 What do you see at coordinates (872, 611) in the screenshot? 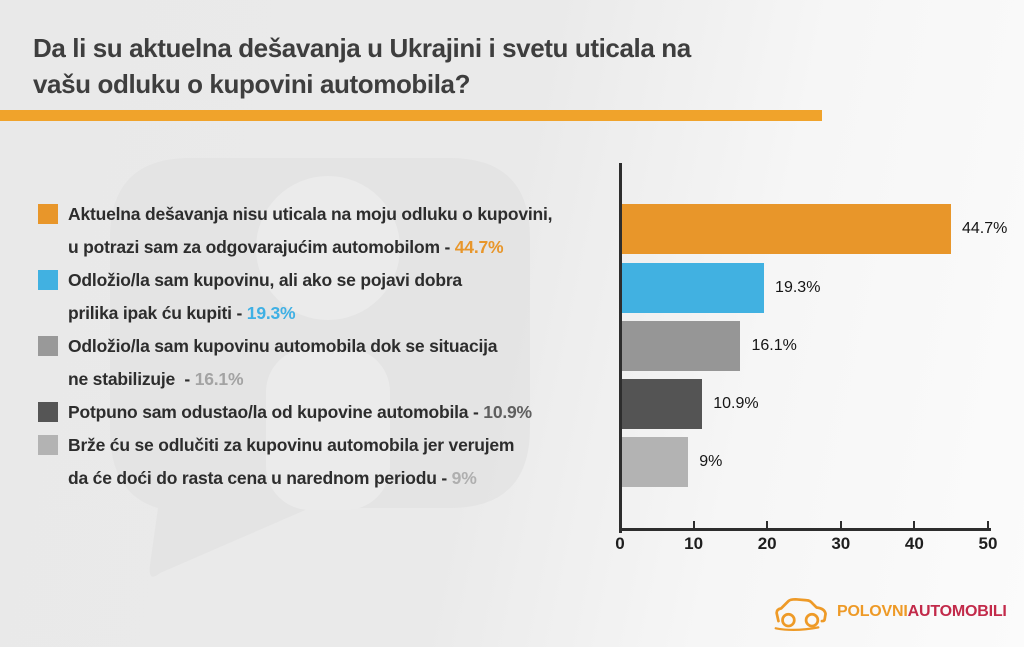
I see `brand-logo-polovni: POLOVNI` at bounding box center [872, 611].